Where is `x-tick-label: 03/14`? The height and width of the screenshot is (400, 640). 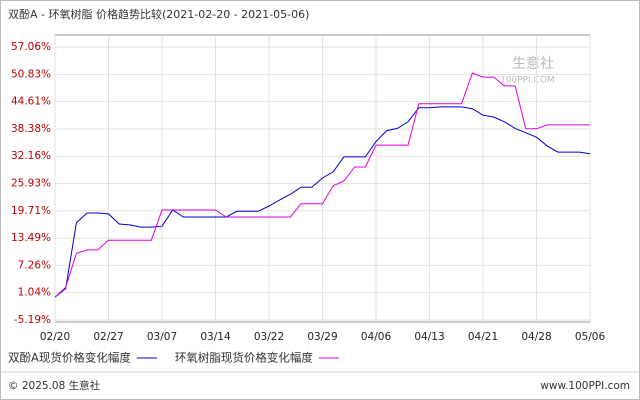
x-tick-label: 03/14 is located at coordinates (215, 337).